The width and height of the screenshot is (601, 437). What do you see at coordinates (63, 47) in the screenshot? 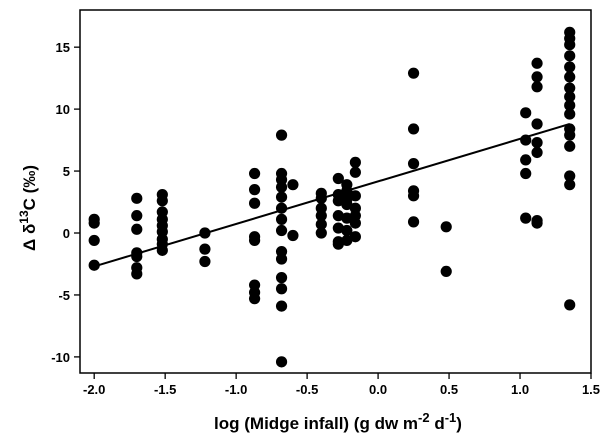
I see `y-tick-label: 15` at bounding box center [63, 47].